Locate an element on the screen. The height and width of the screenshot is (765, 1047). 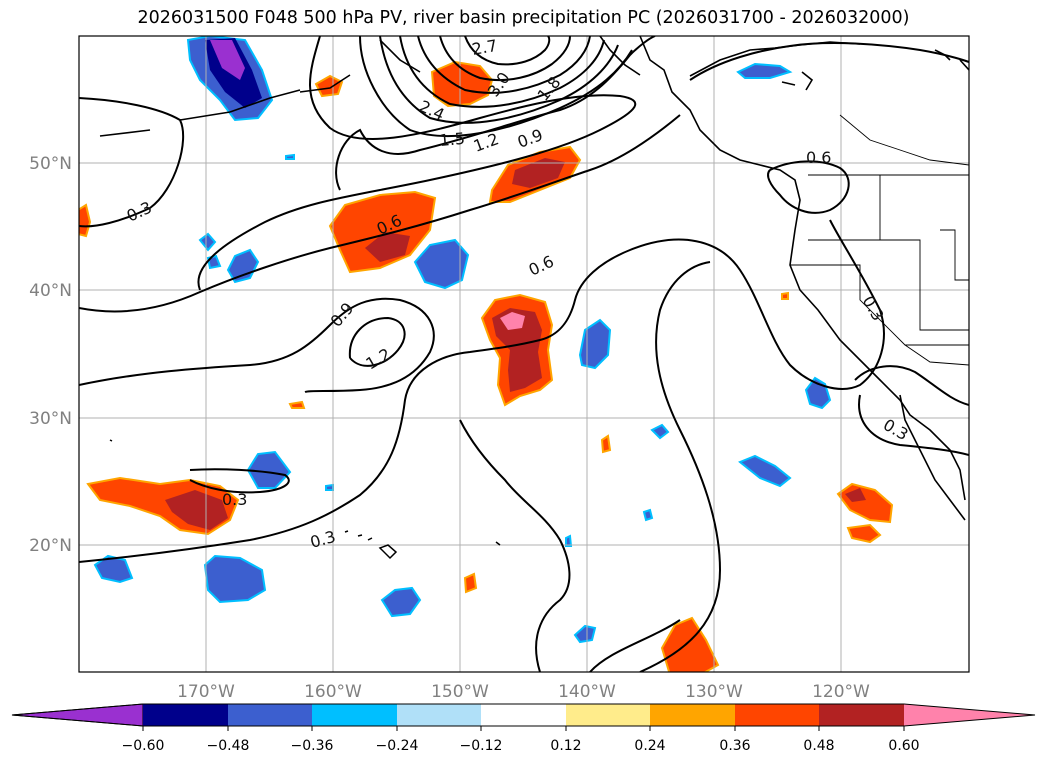
contour-label: 2.7 is located at coordinates (484, 47).